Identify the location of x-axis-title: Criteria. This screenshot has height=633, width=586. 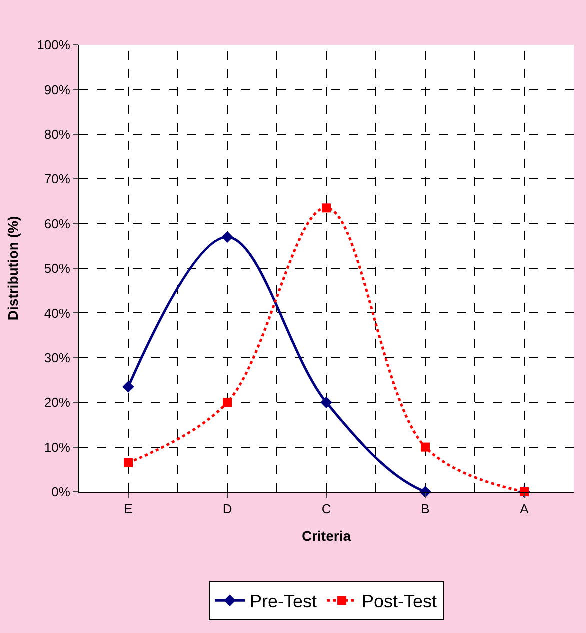
(327, 536).